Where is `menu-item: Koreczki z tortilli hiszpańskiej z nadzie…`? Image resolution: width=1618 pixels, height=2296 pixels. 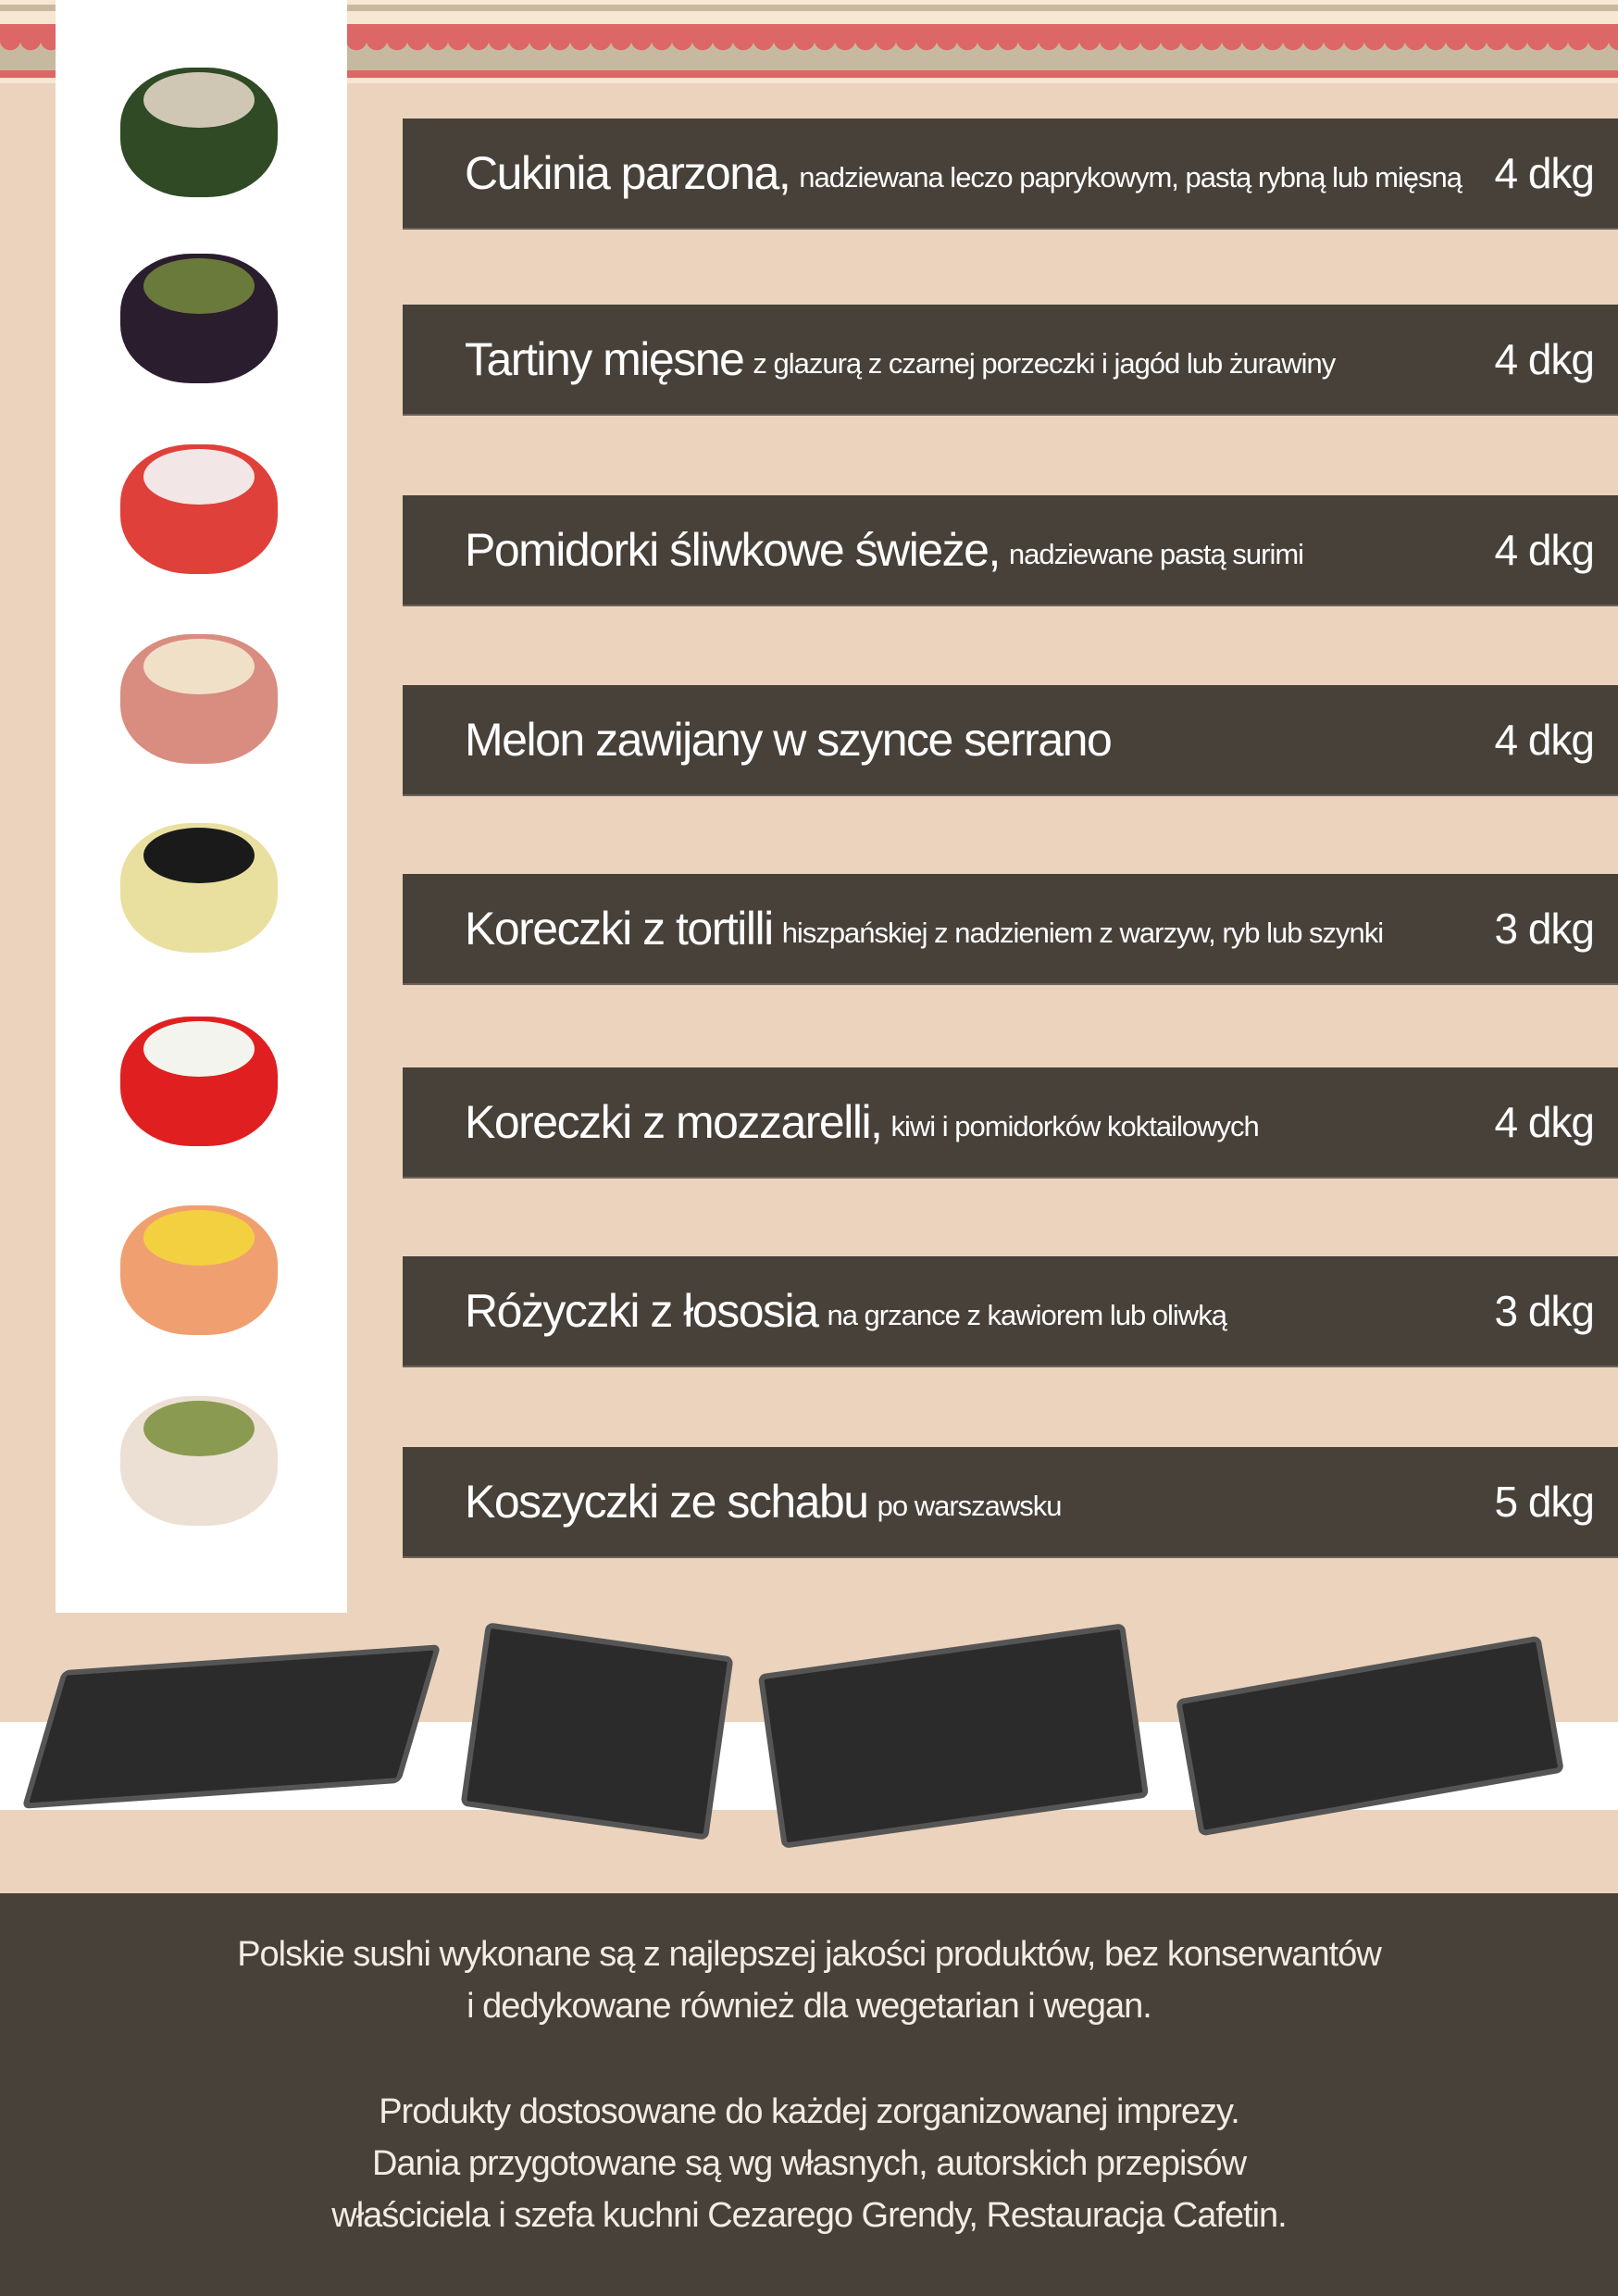 menu-item: Koreczki z tortilli hiszpańskiej z nadzie… is located at coordinates (1010, 929).